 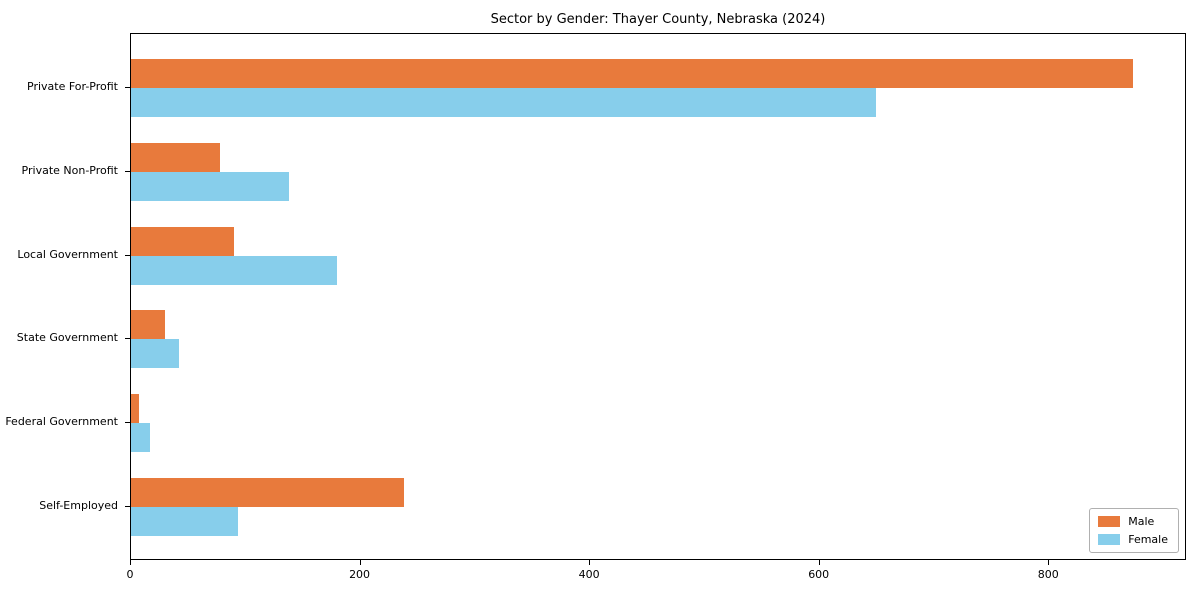 I want to click on y-tick-label: Local Government, so click(x=67, y=254).